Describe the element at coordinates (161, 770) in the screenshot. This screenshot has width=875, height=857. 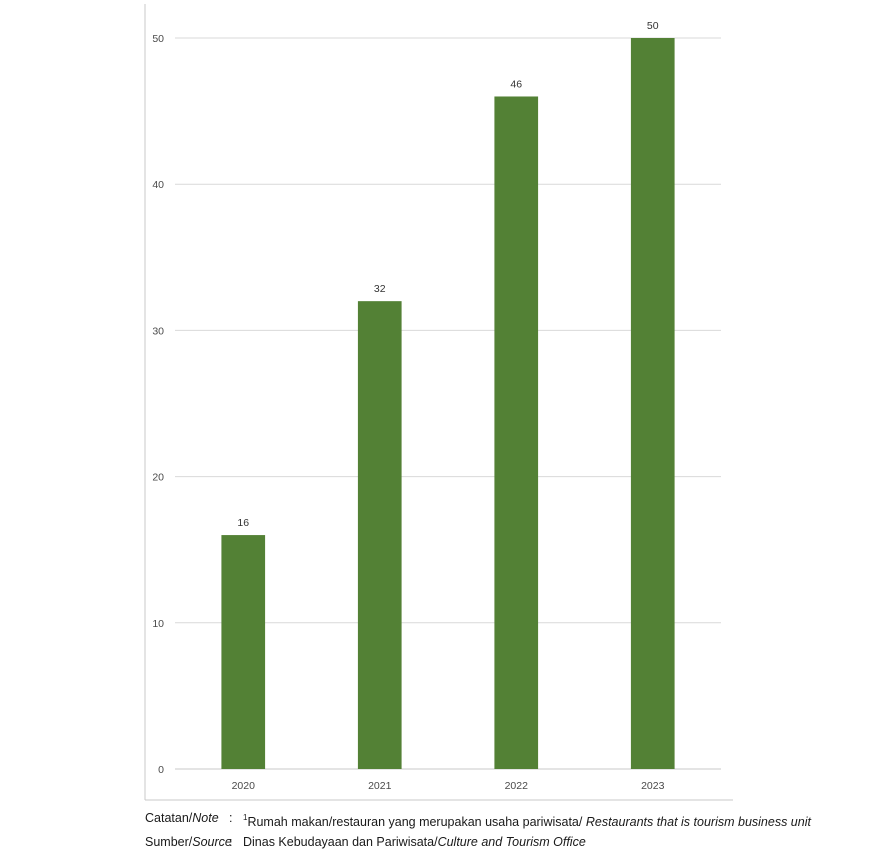
I see `y-tick-label: 0` at that location.